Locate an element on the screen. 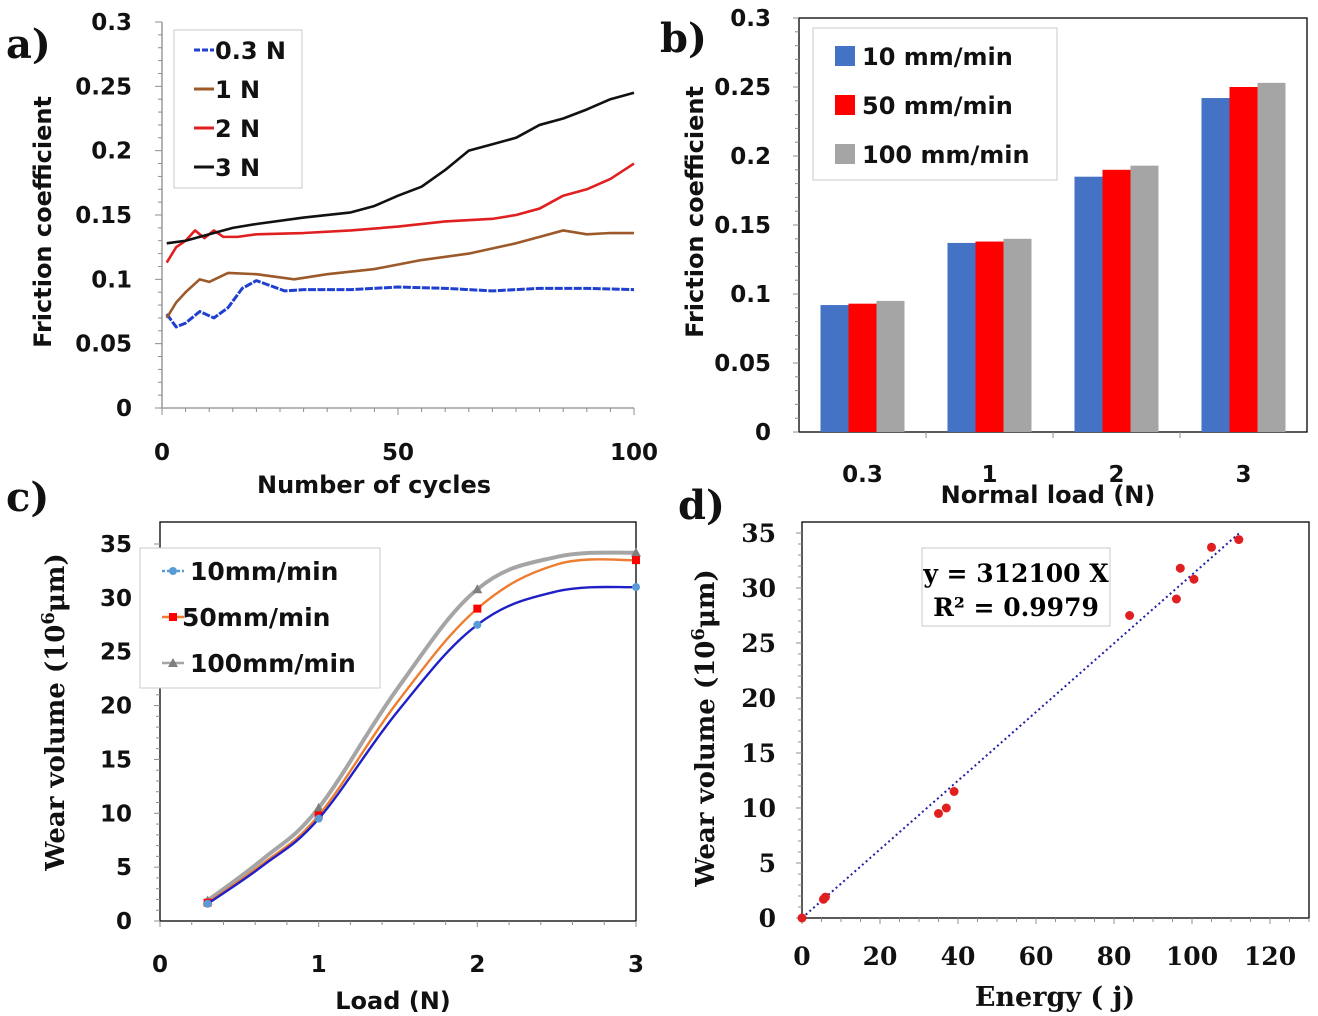  c-y-tick-label: 35 is located at coordinates (116, 545).